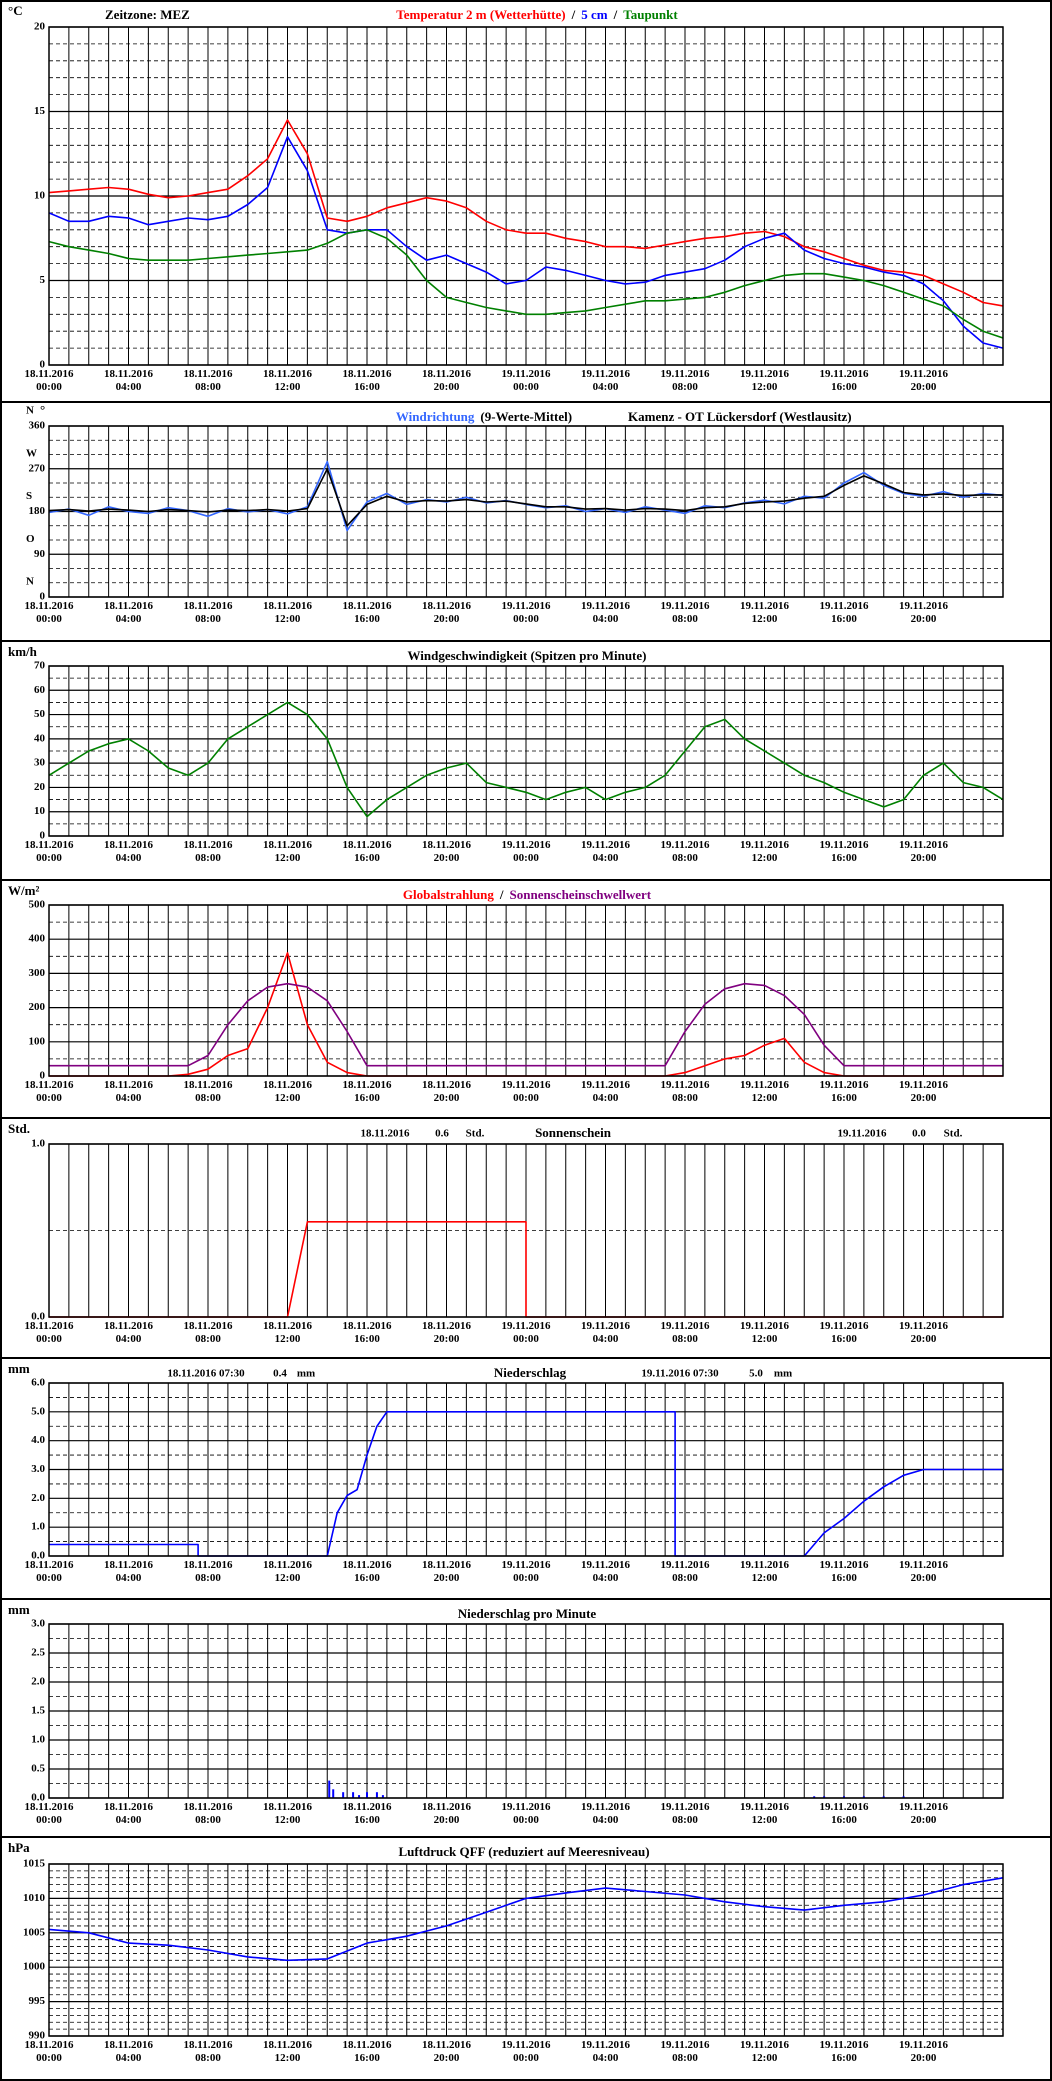 This screenshot has width=1052, height=2081. I want to click on annotation: 0.4, so click(280, 1374).